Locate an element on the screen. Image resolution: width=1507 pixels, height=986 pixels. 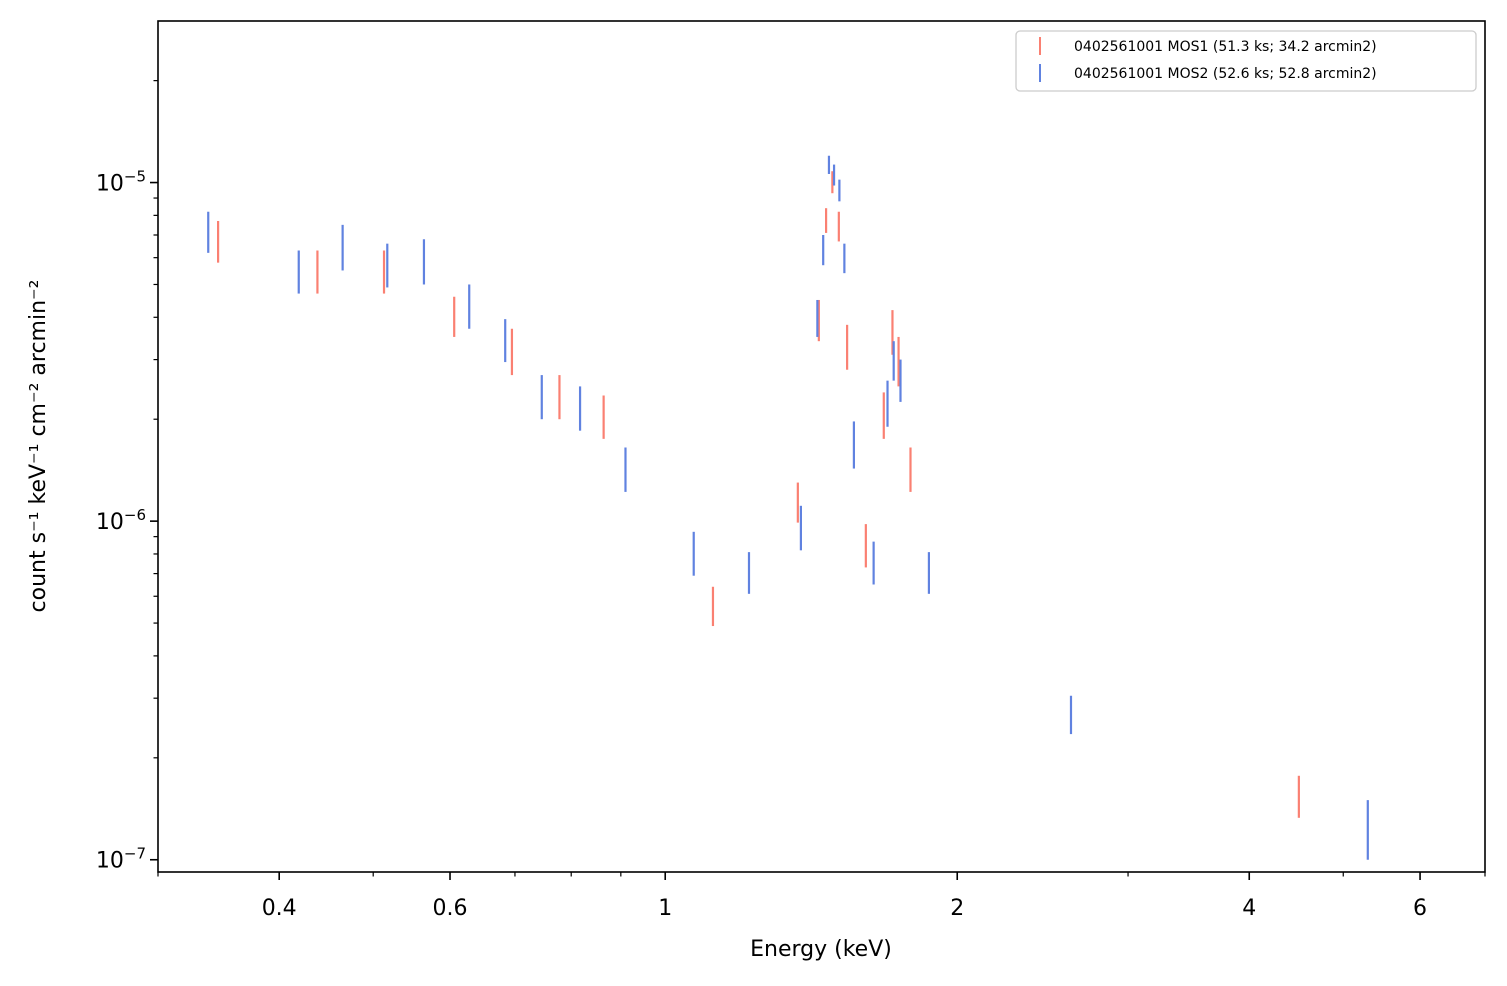
x-tick-label: 1 is located at coordinates (665, 908).